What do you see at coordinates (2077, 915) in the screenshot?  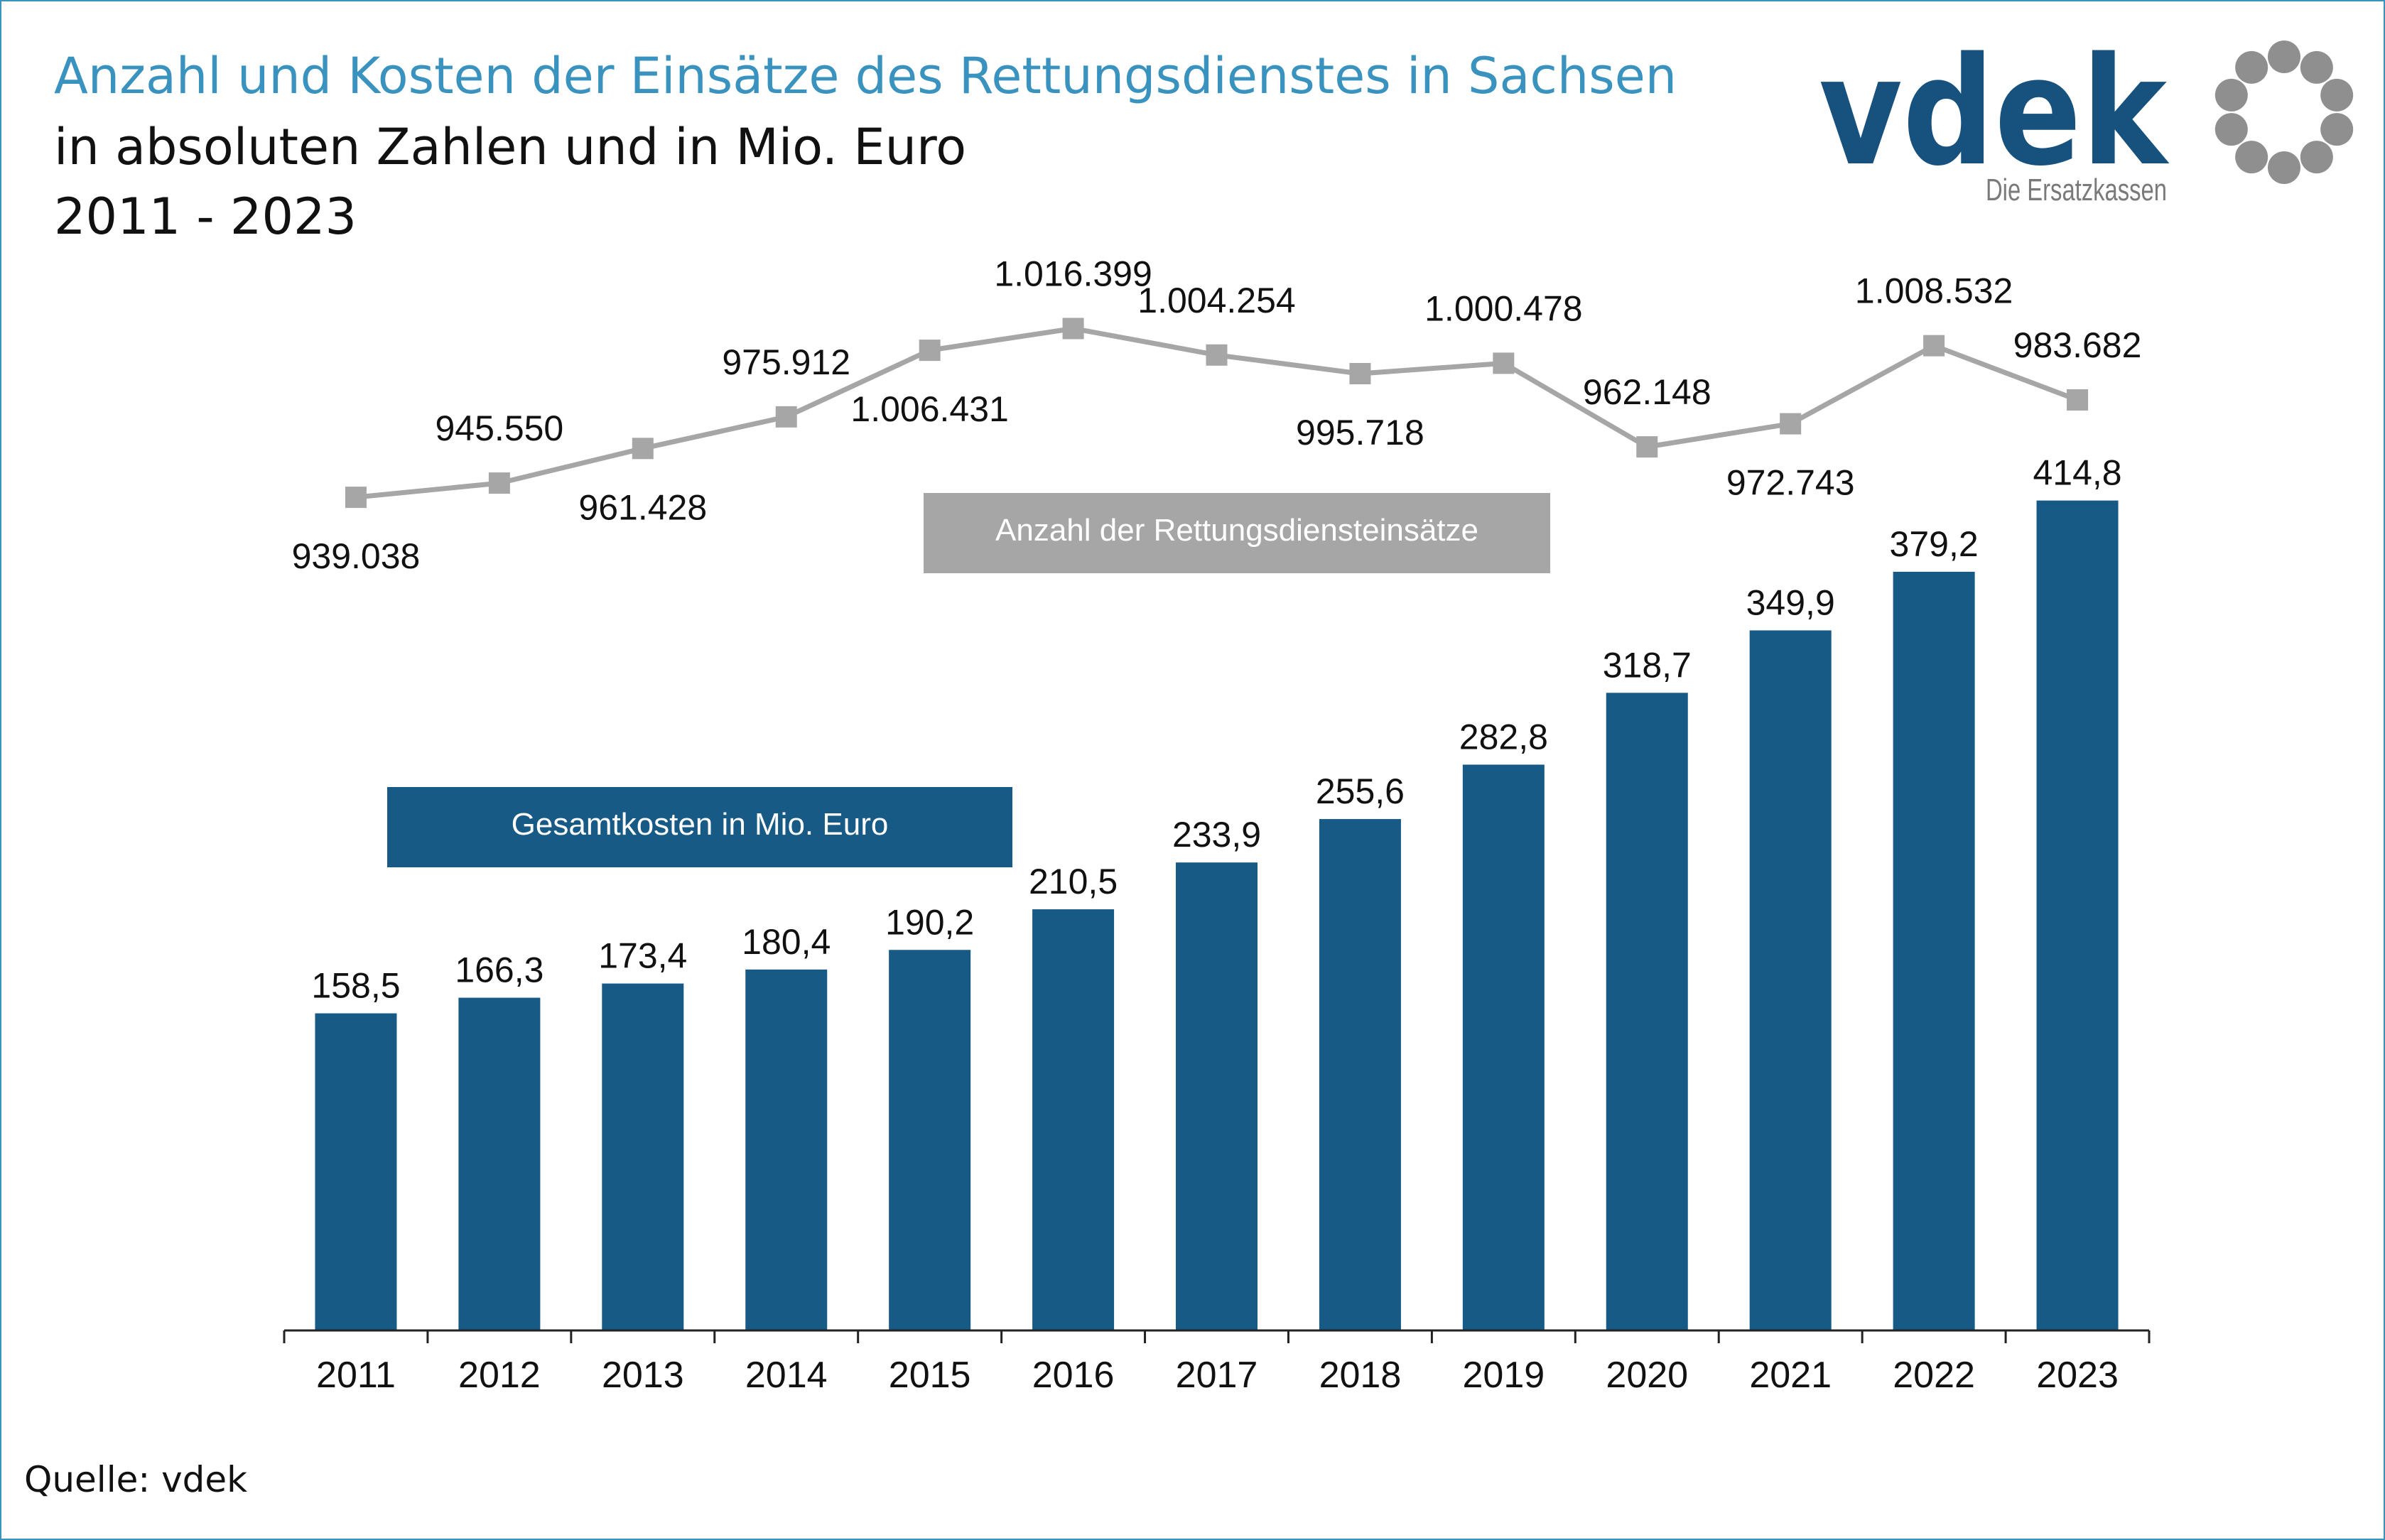 I see `bar-2023` at bounding box center [2077, 915].